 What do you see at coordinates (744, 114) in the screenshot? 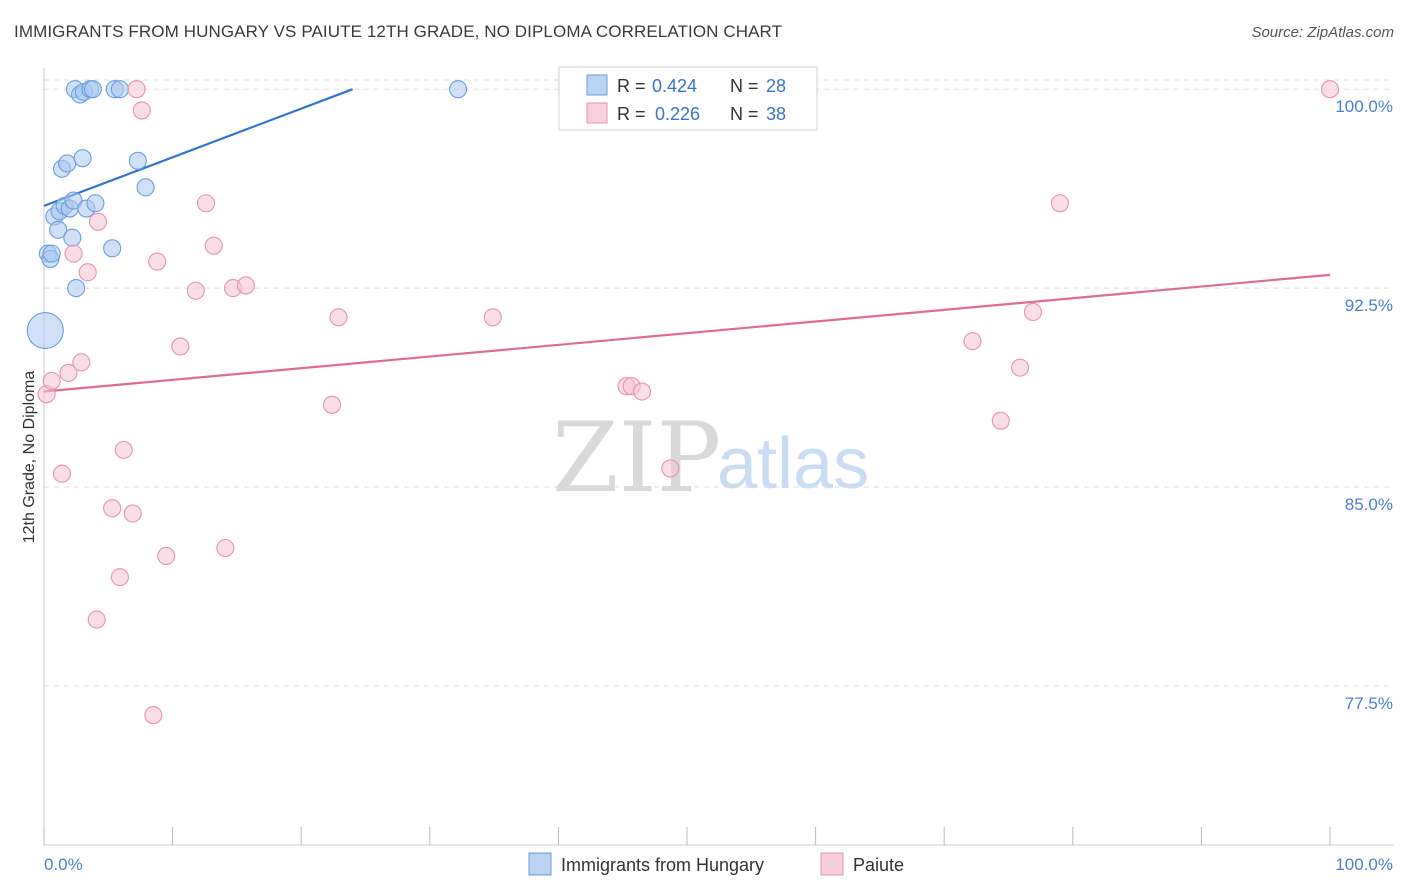
I see `legend-n-label-2: N =` at bounding box center [744, 114].